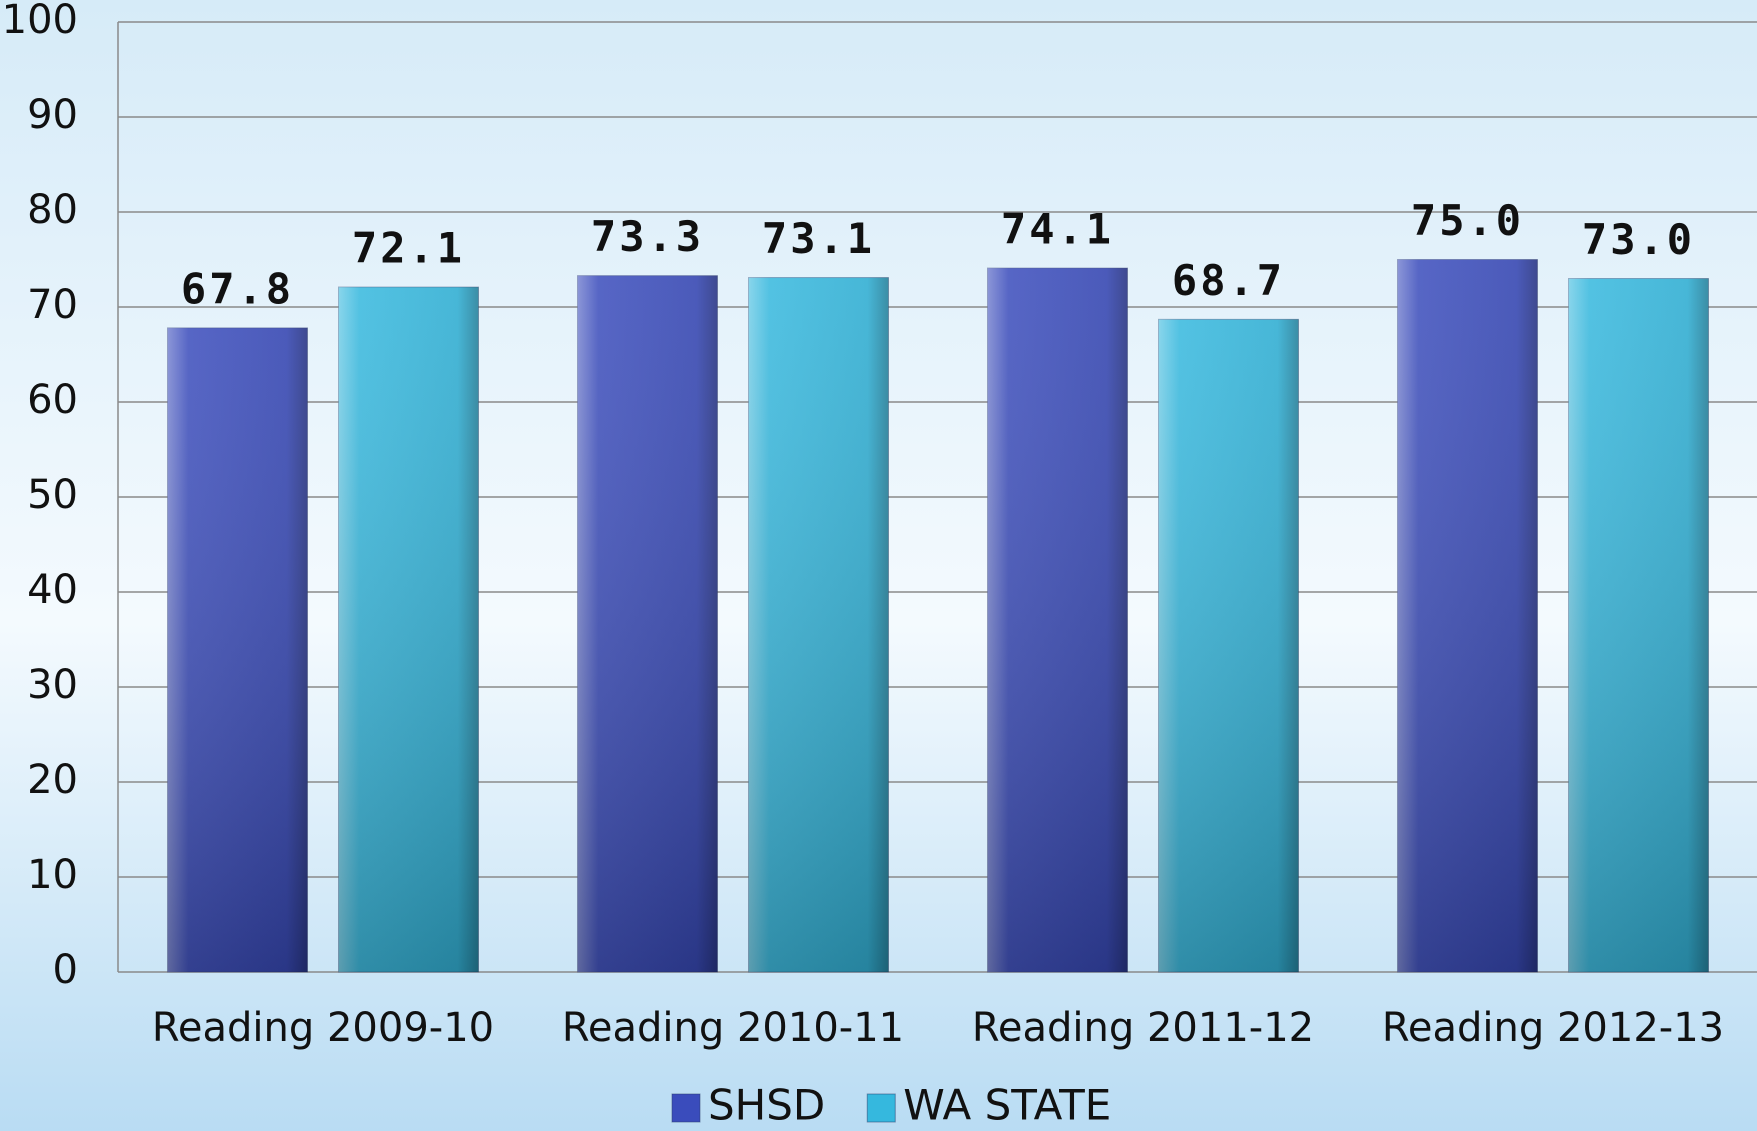  I want to click on y-tick-label: 60, so click(52, 400).